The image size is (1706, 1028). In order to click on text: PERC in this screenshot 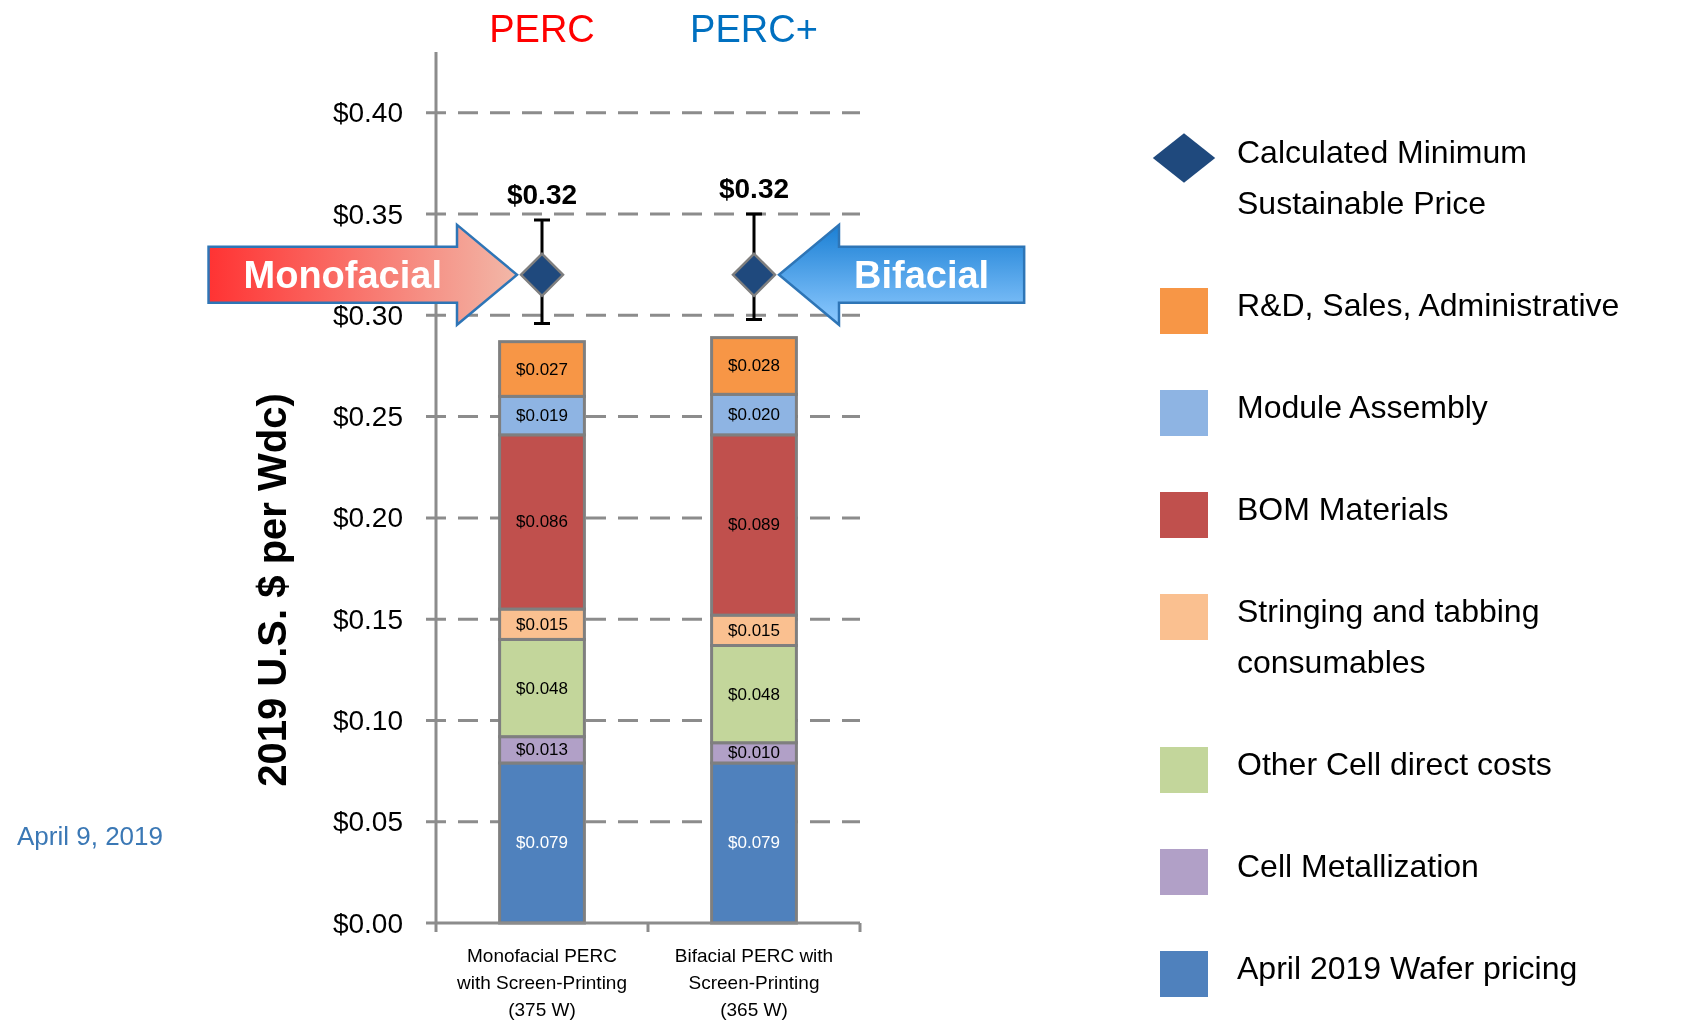, I will do `click(542, 29)`.